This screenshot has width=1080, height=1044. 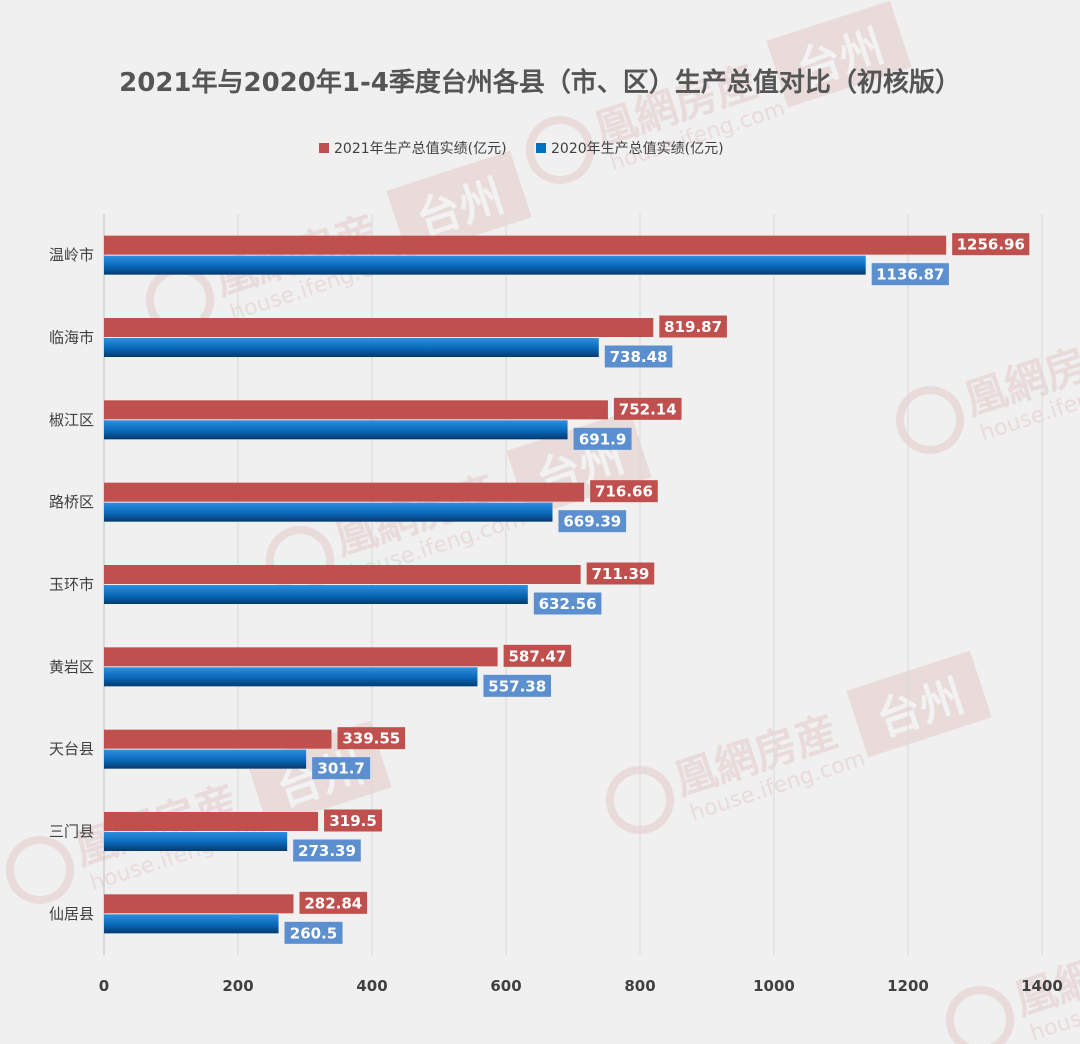 What do you see at coordinates (639, 986) in the screenshot?
I see `x-tick-label: 800` at bounding box center [639, 986].